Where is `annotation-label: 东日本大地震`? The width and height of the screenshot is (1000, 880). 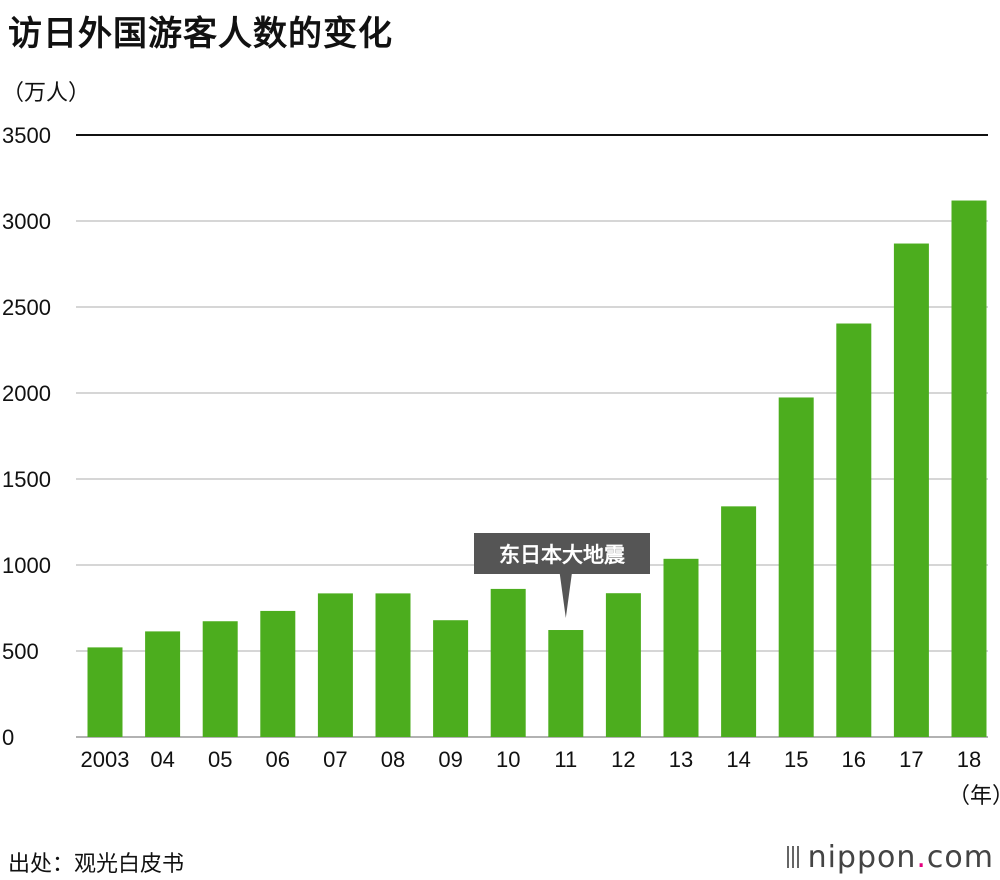 annotation-label: 东日本大地震 is located at coordinates (562, 555).